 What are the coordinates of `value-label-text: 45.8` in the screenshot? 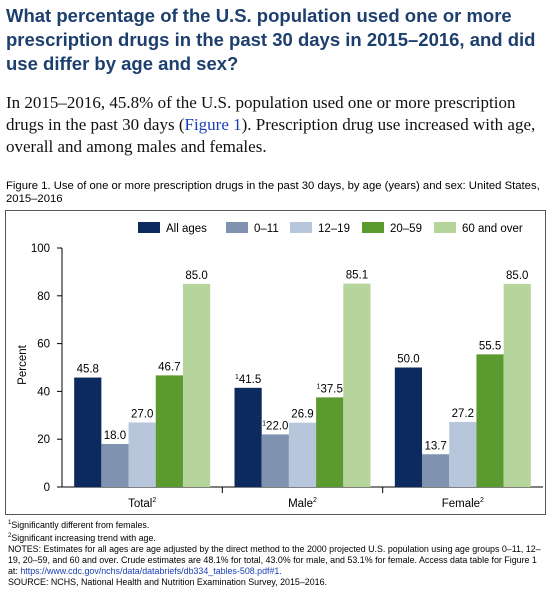 It's located at (88, 370).